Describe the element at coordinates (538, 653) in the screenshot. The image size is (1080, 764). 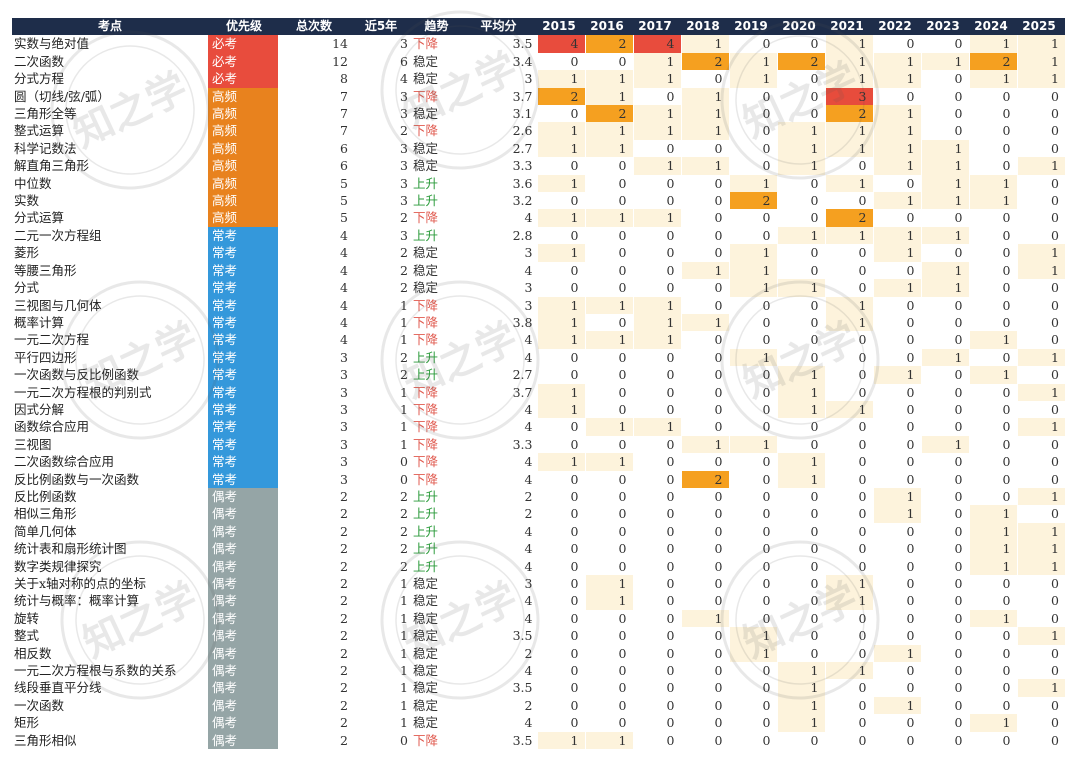
I see `table-row: 相反数 偶考 2 1 稳定 2 0 0 0 0 1 0 0 1 0 0 0` at that location.